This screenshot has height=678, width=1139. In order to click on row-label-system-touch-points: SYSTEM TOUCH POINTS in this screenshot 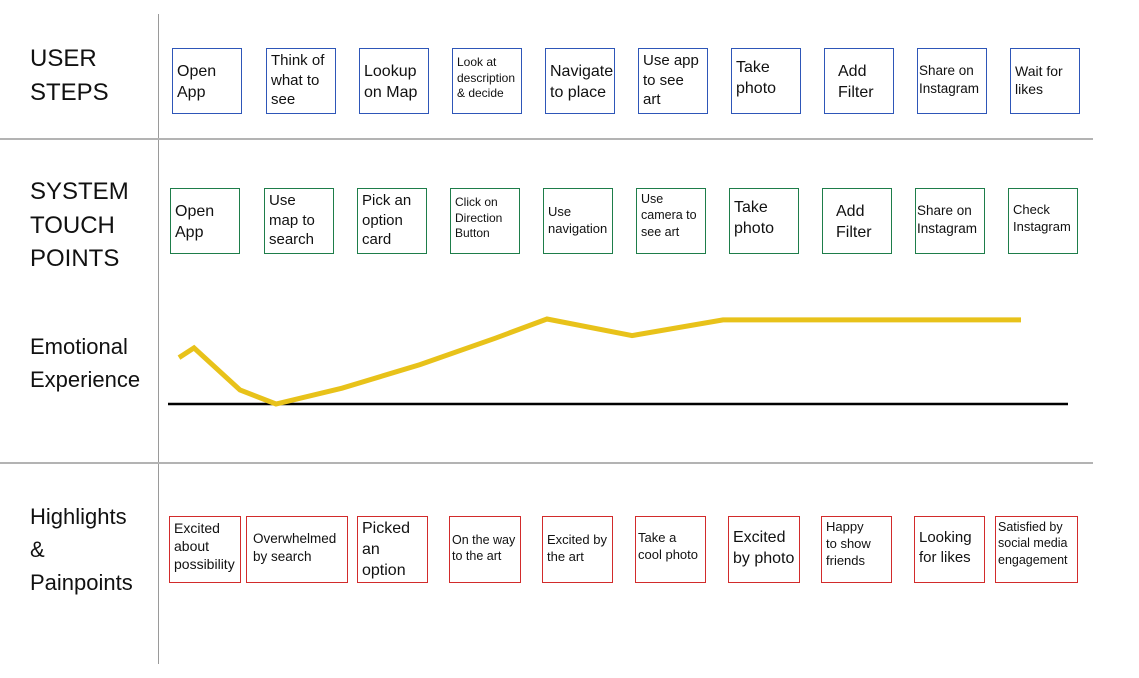, I will do `click(79, 225)`.